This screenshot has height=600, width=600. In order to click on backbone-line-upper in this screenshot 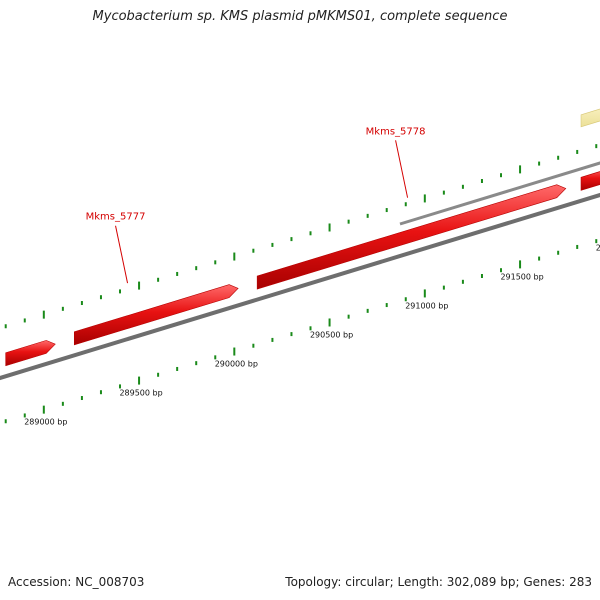, I will do `click(499, 193)`.